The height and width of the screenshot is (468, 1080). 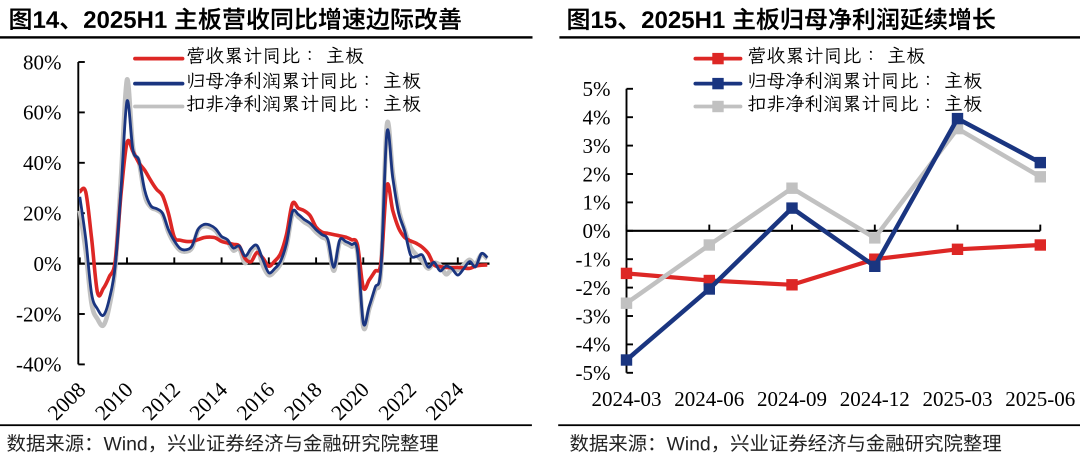 I want to click on svg-text: 2025-03, so click(x=958, y=399).